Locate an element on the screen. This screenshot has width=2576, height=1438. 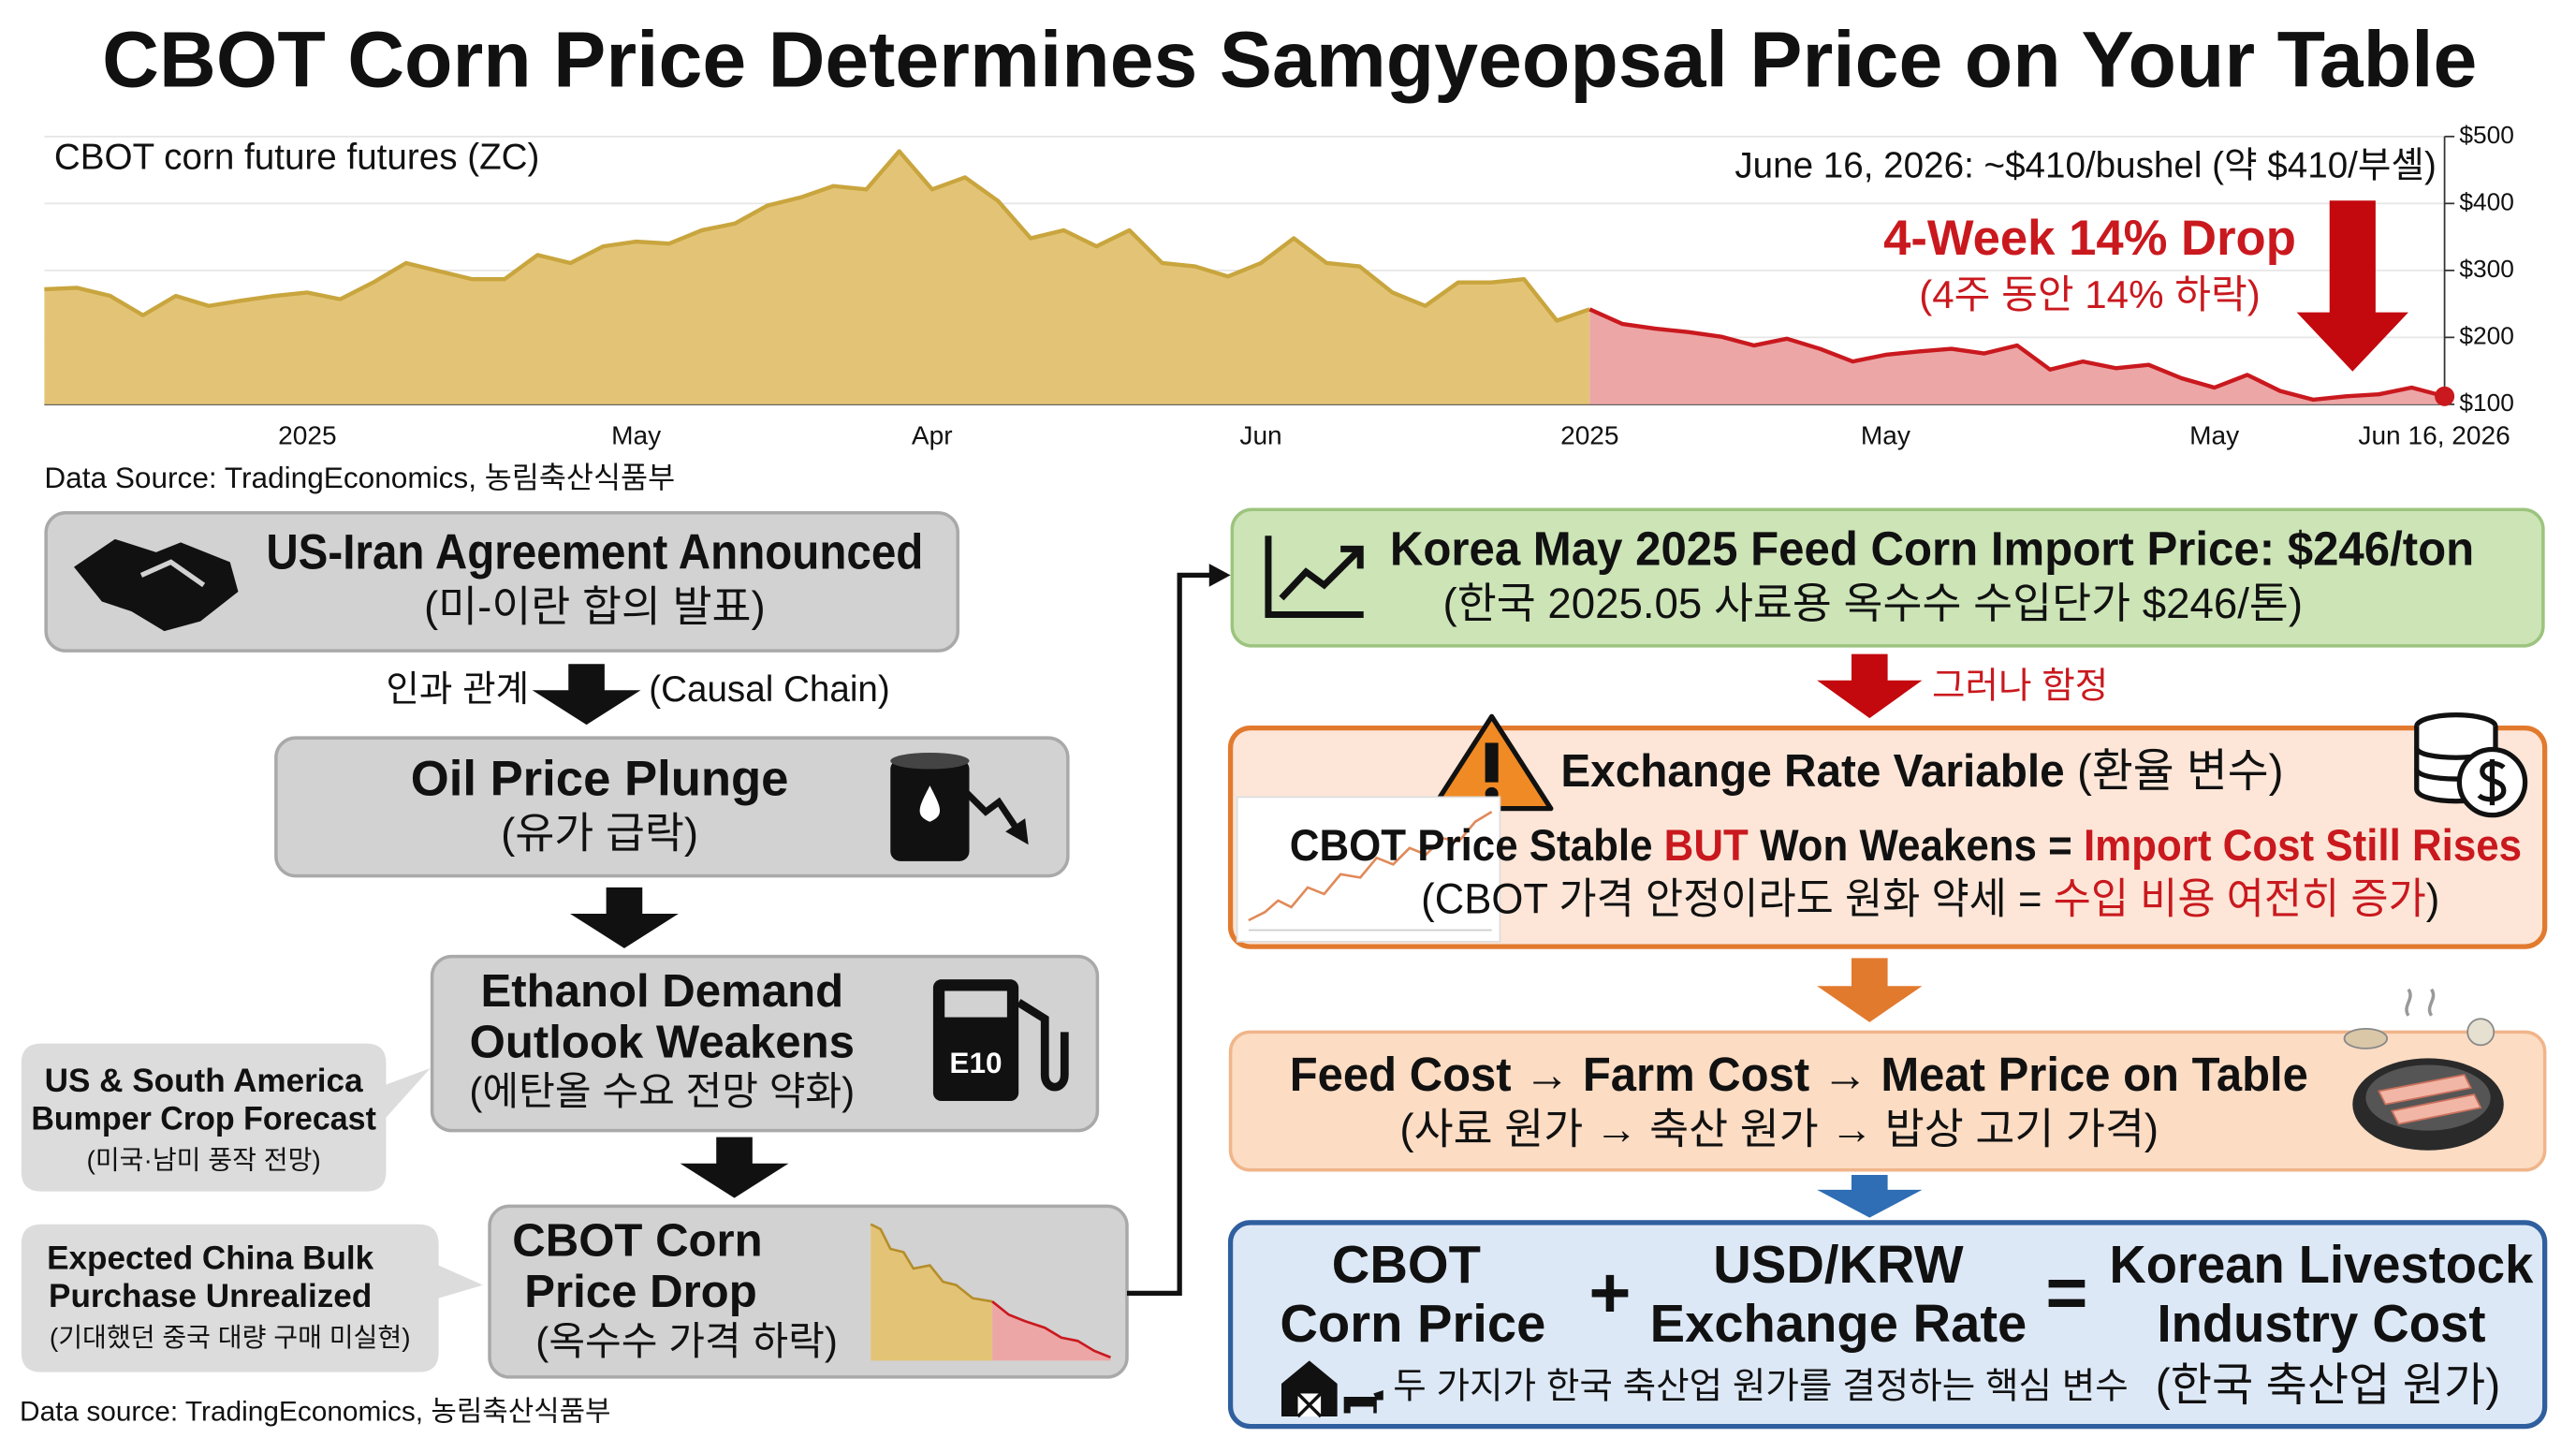
exchange-rate-title-ko: (환율 변수) is located at coordinates (2181, 771).